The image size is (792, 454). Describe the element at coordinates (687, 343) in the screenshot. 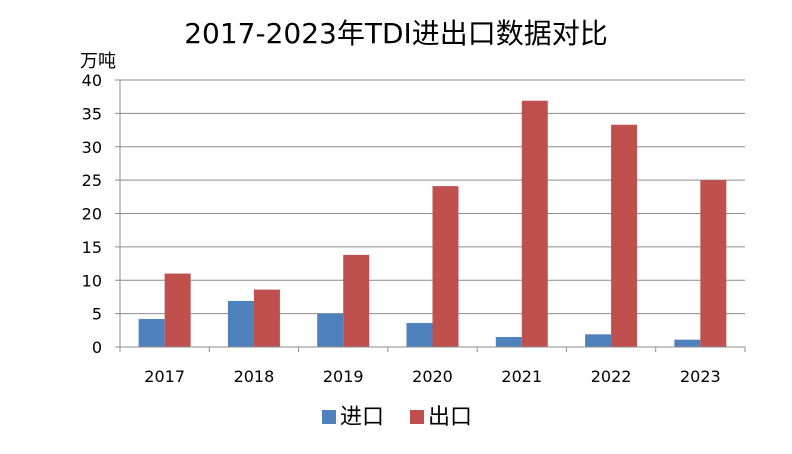

I see `bar-import-2023` at that location.